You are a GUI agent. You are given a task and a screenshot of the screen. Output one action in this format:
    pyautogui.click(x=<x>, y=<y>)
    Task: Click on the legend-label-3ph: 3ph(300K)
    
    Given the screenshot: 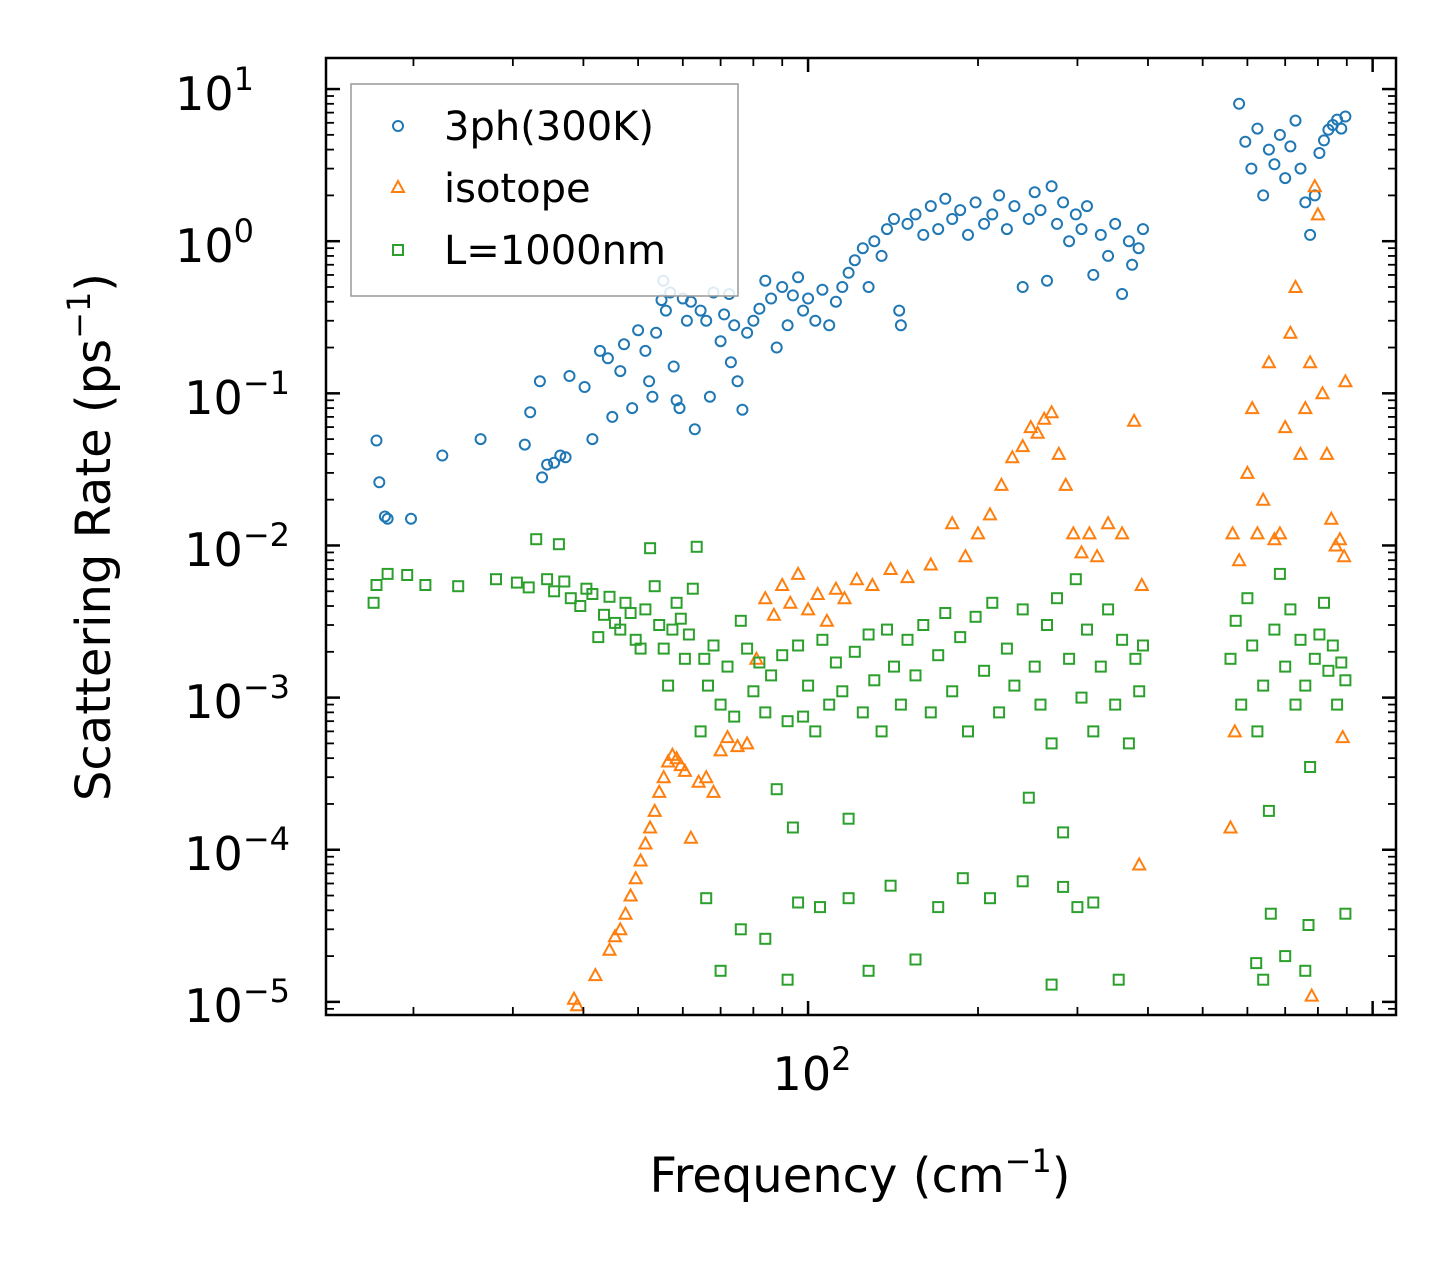 What is the action you would take?
    pyautogui.click(x=549, y=127)
    